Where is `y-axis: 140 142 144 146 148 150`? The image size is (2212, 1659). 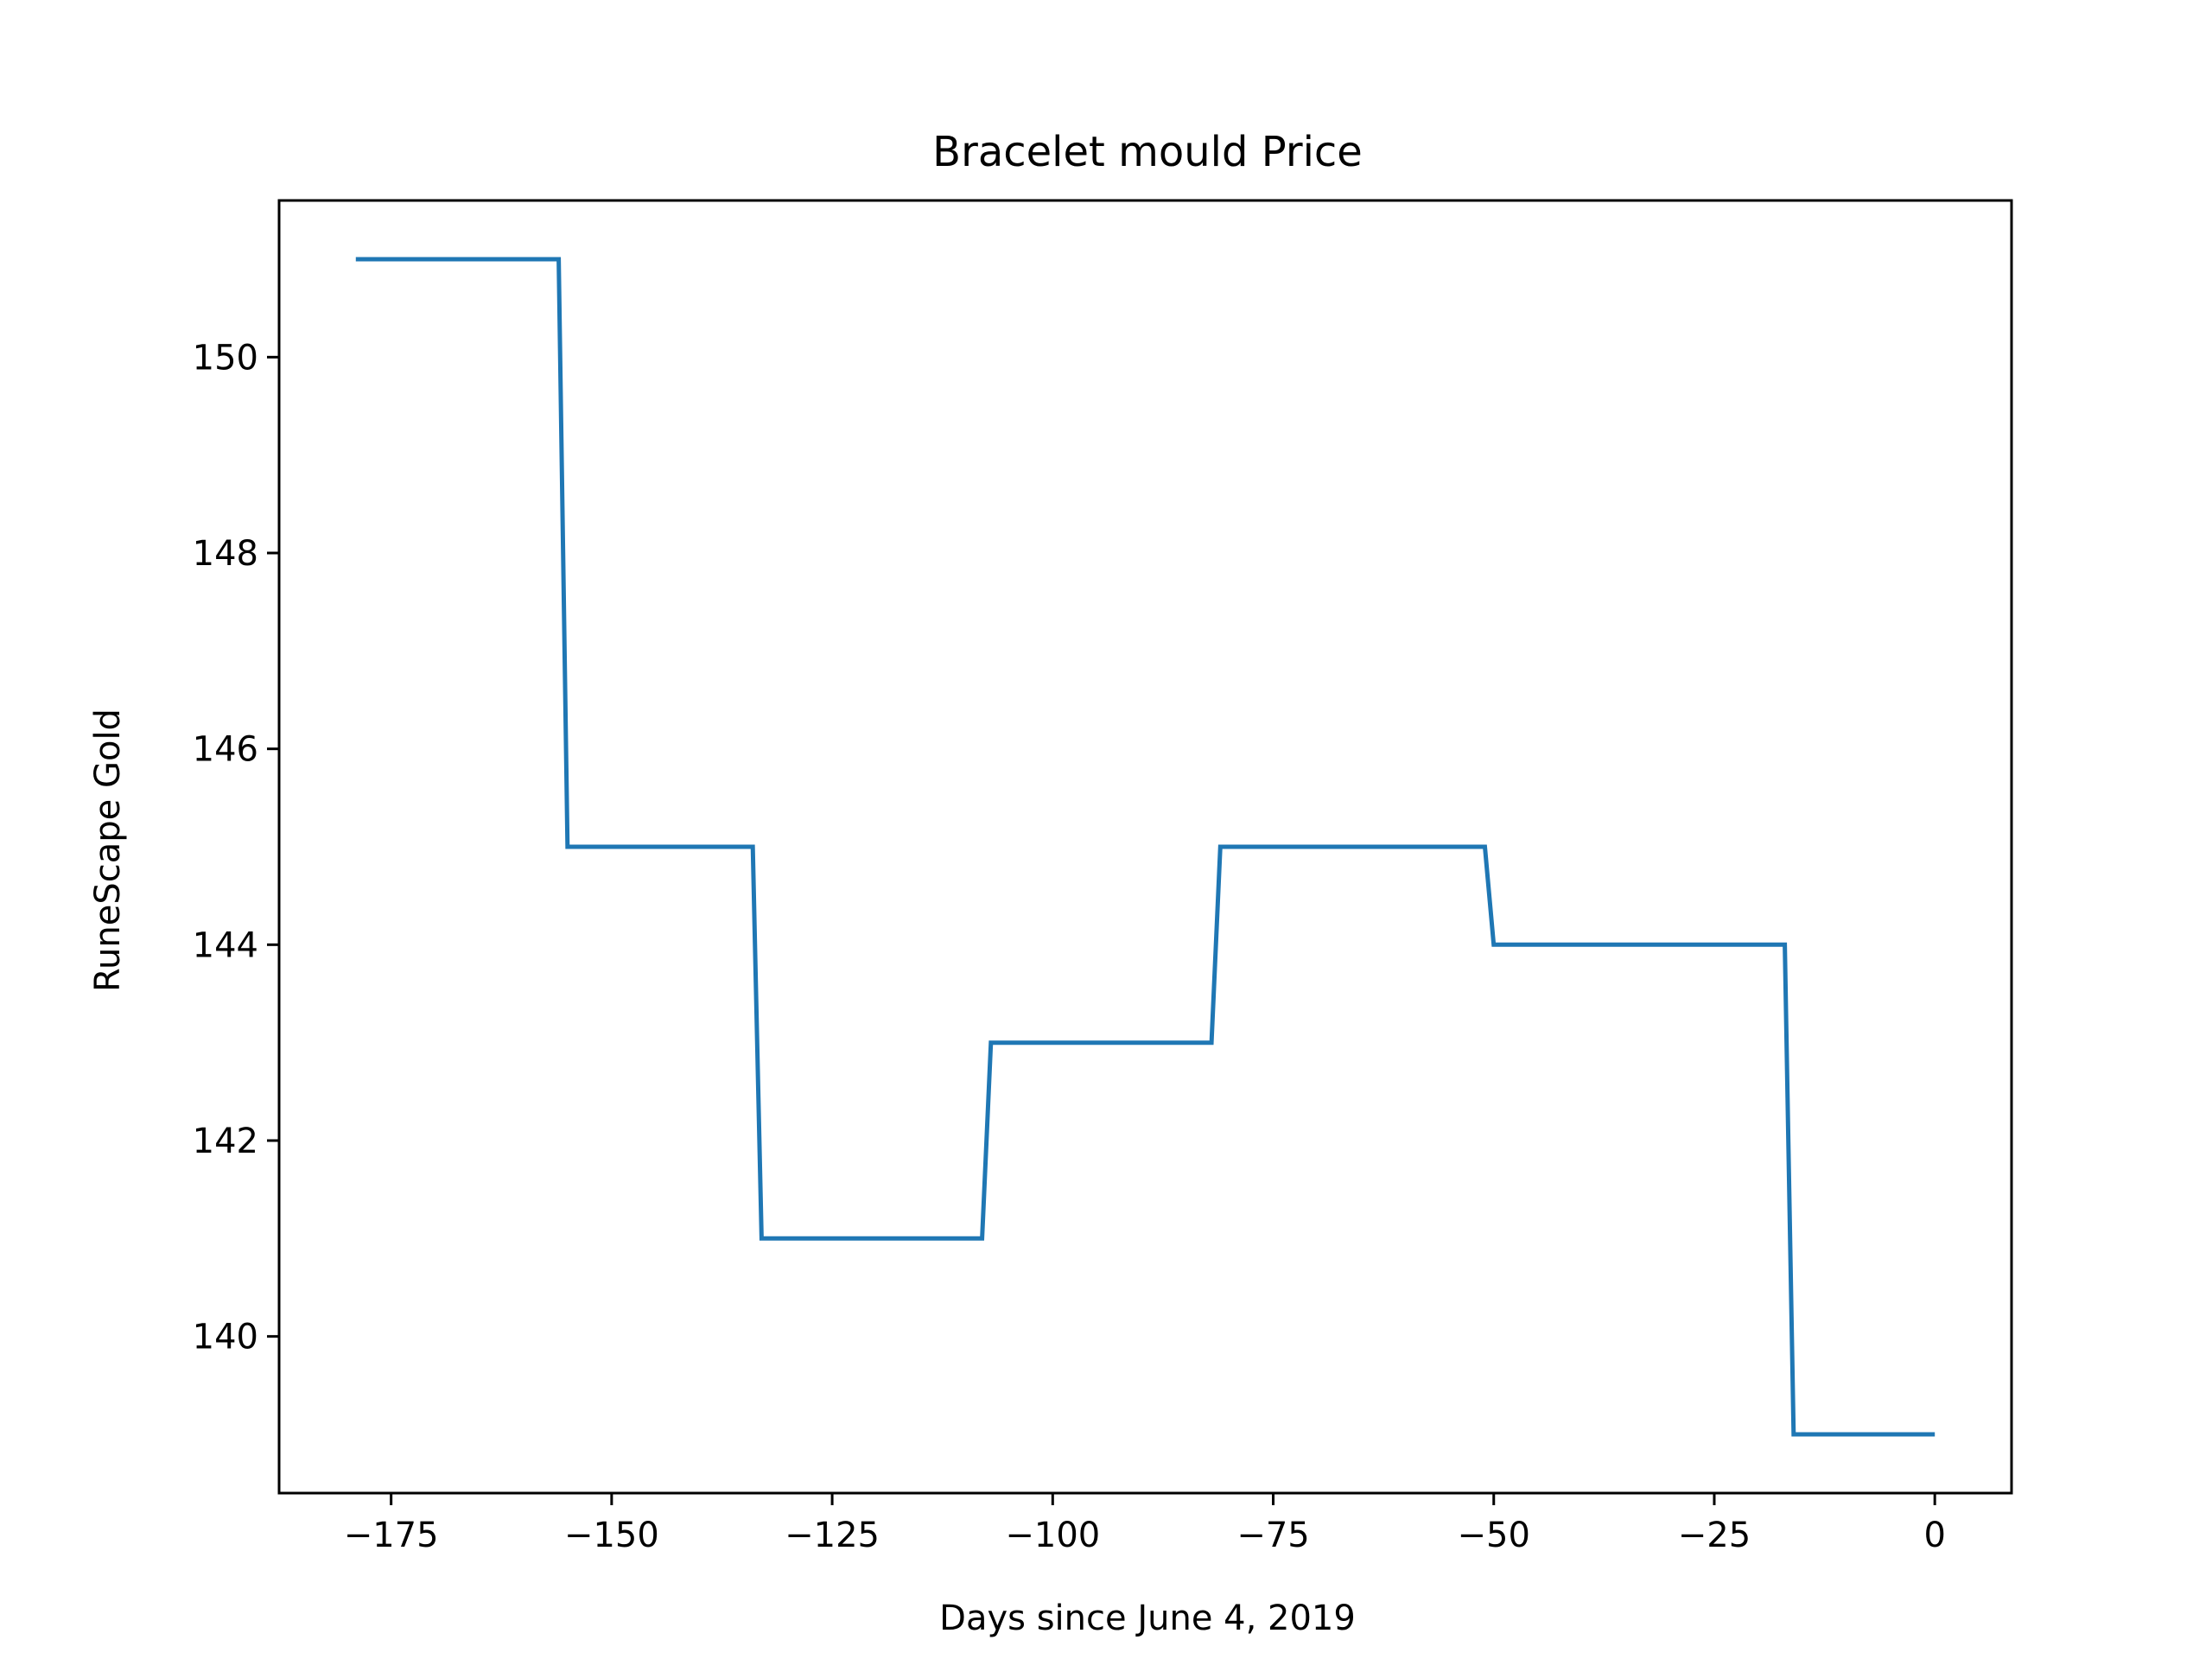 y-axis: 140 142 144 146 148 150 is located at coordinates (236, 847).